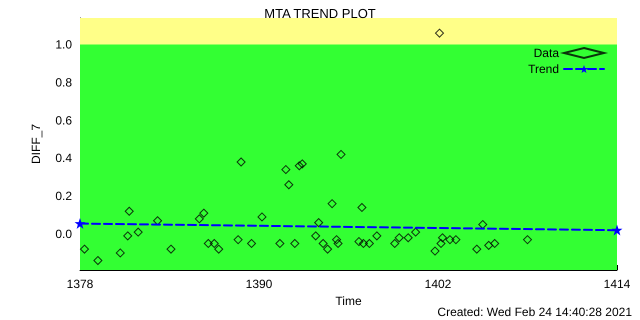 This screenshot has height=320, width=640. Describe the element at coordinates (63, 158) in the screenshot. I see `y-tick-label: 0.4` at that location.